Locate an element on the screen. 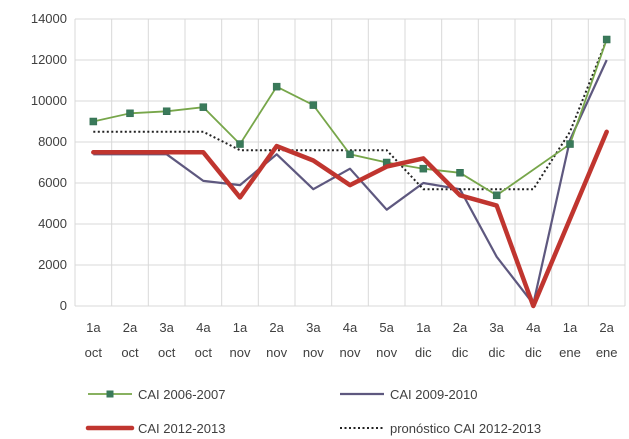  y-tick-label: 10000 is located at coordinates (49, 100).